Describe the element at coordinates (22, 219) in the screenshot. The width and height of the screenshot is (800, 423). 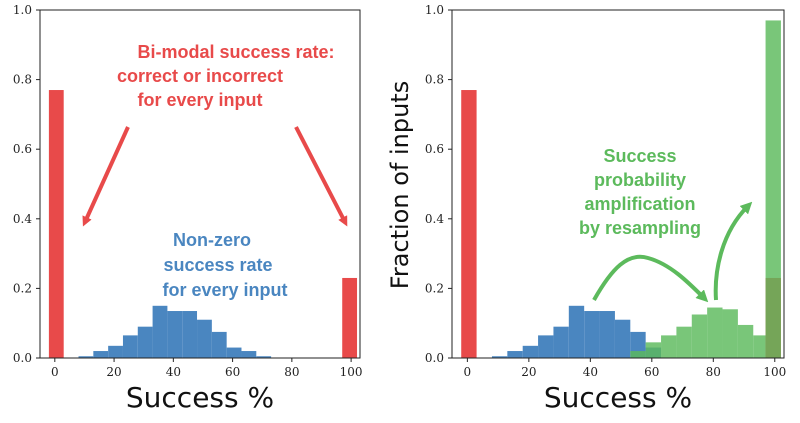
I see `left-y-tick-label-2: 0.4` at that location.